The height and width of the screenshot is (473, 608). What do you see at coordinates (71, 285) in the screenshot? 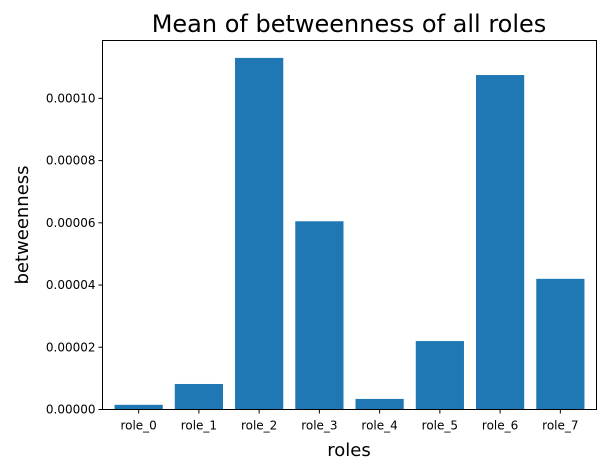
I see `y-tick-label: 0.00004` at bounding box center [71, 285].